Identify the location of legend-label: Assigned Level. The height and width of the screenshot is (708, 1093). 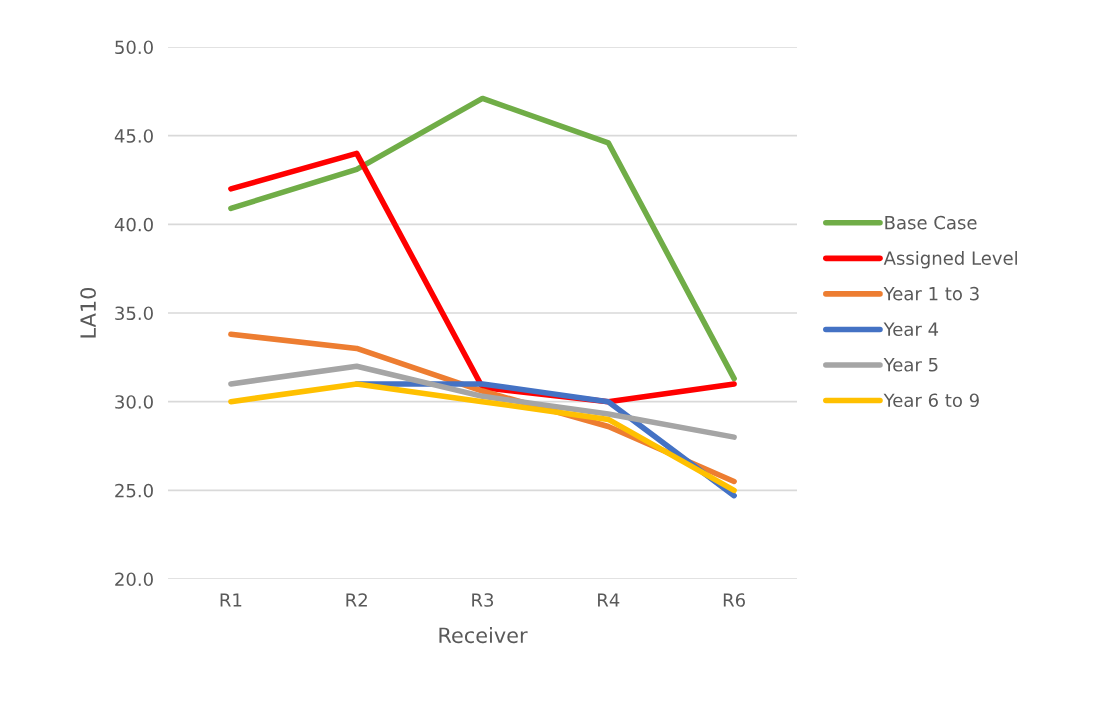
(950, 259).